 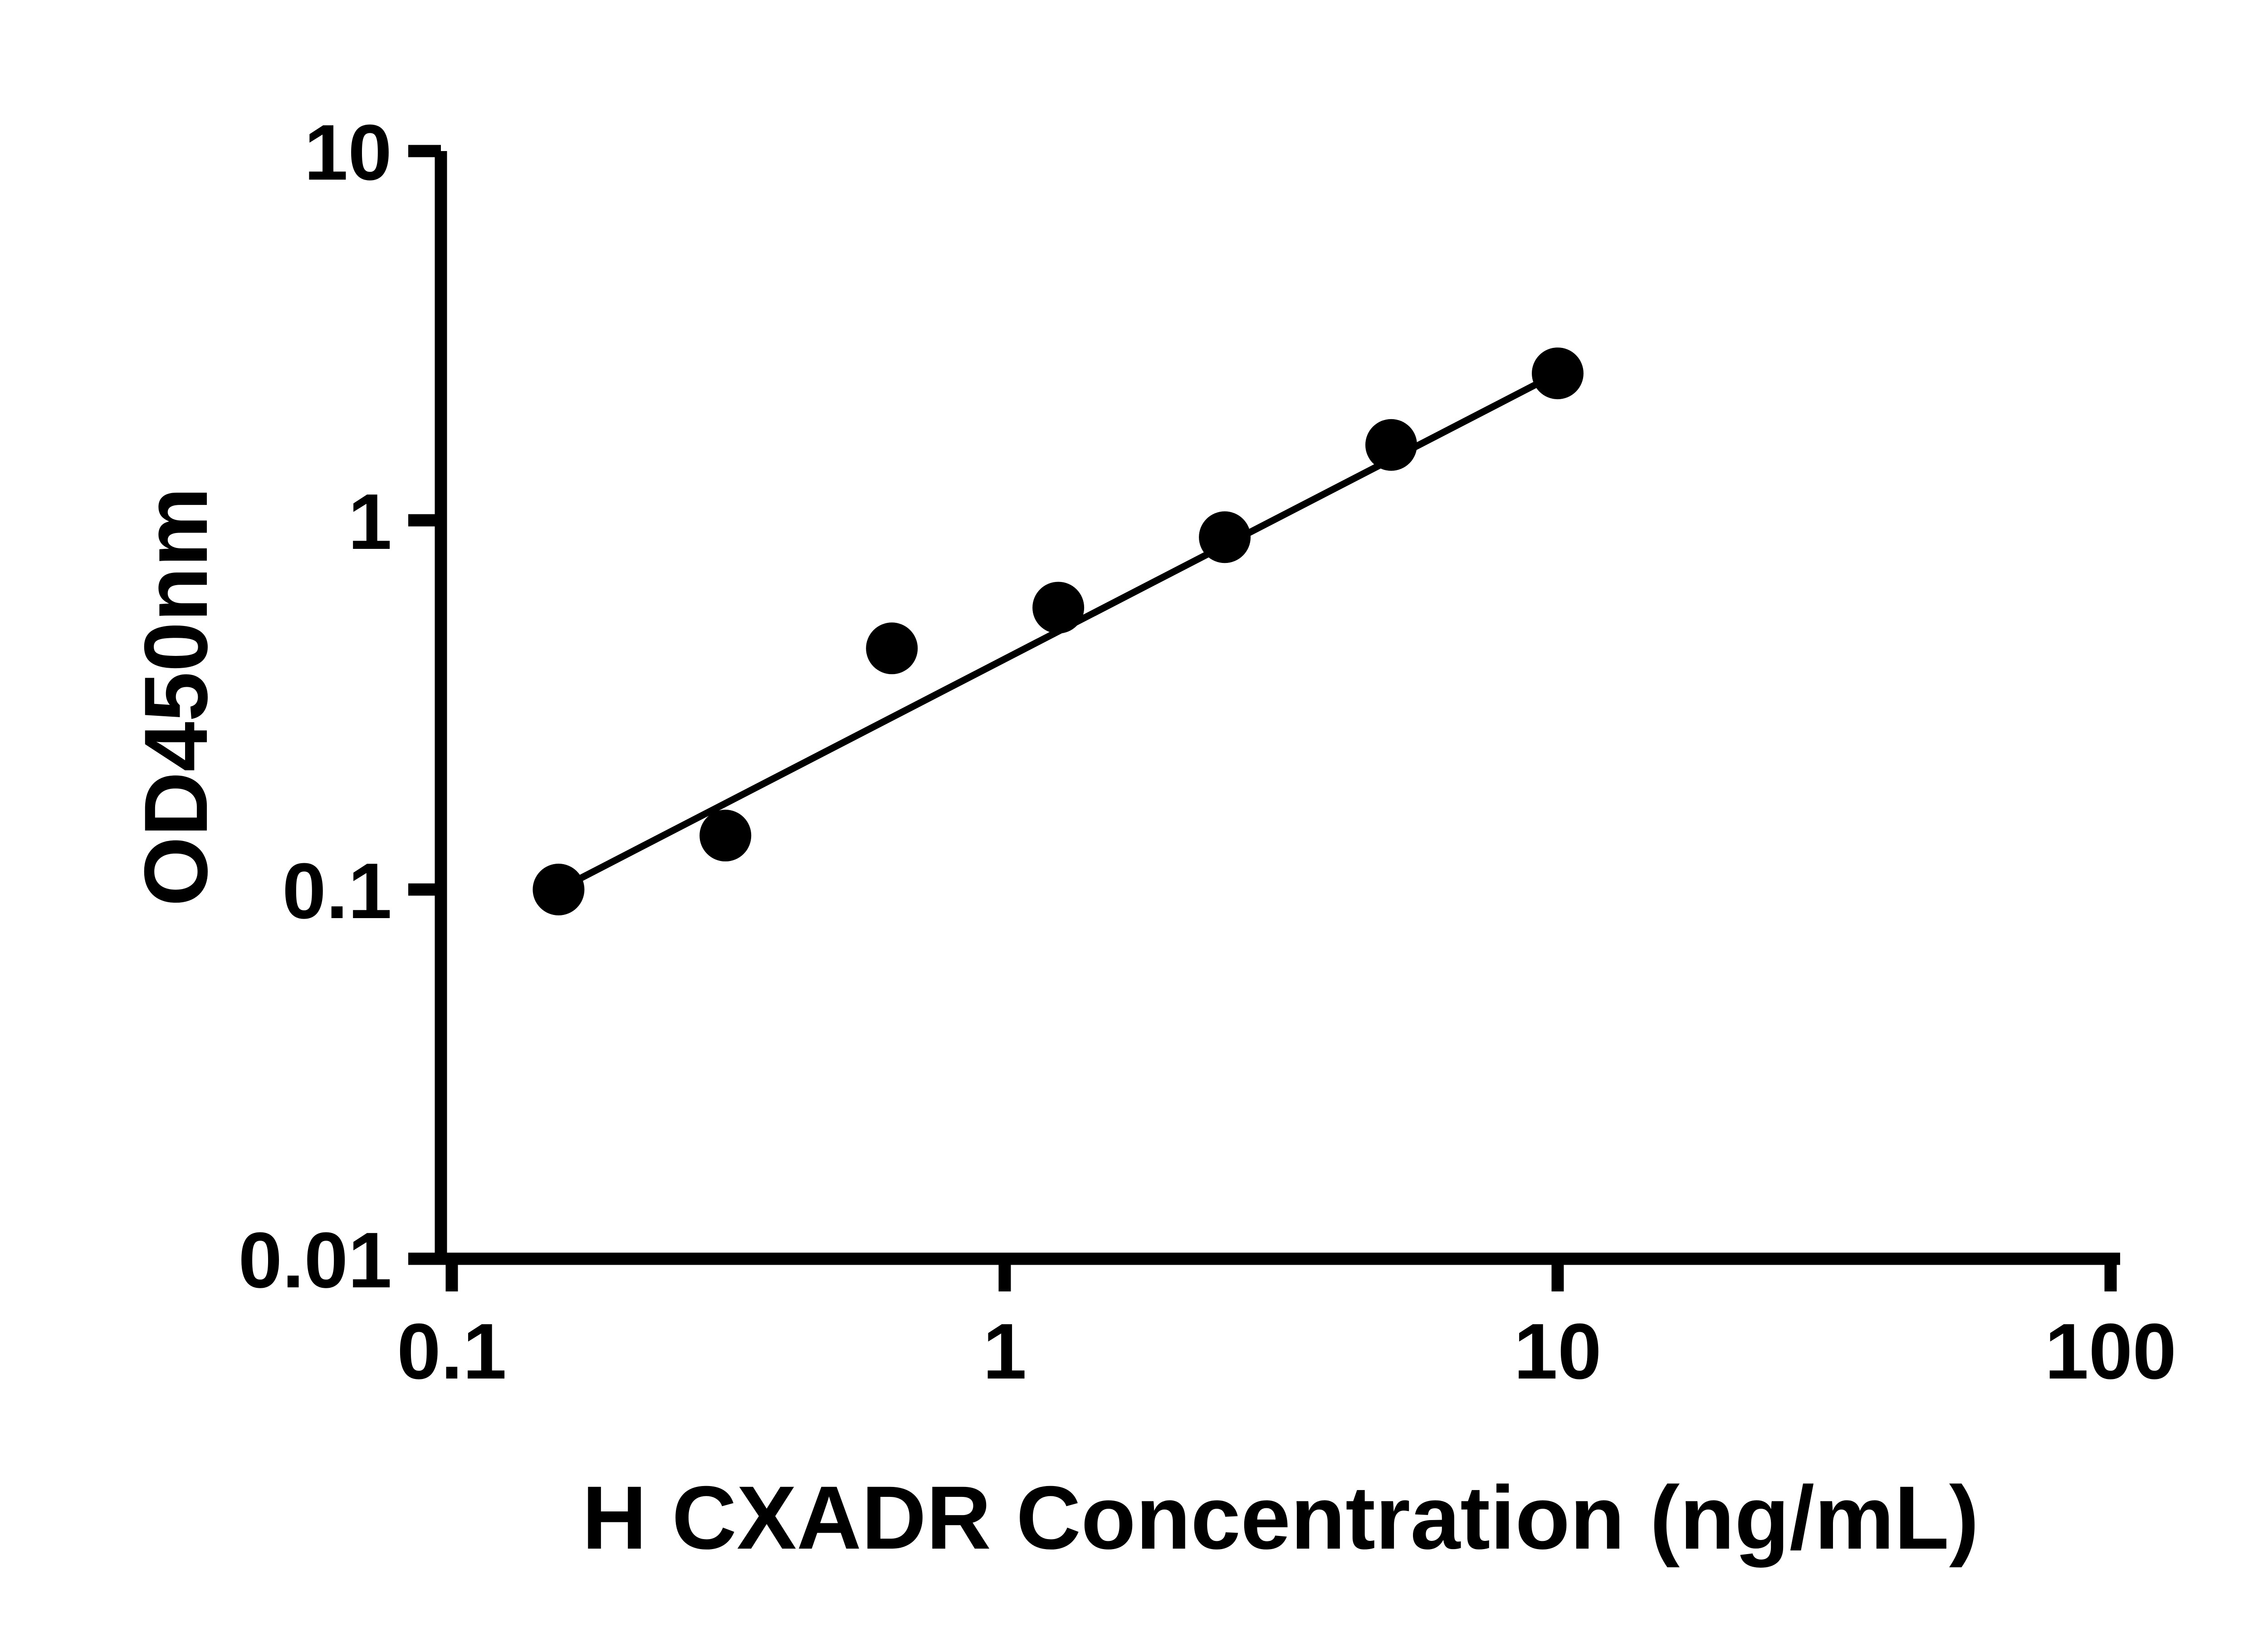 What do you see at coordinates (1558, 1351) in the screenshot?
I see `x-tick-label: 10` at bounding box center [1558, 1351].